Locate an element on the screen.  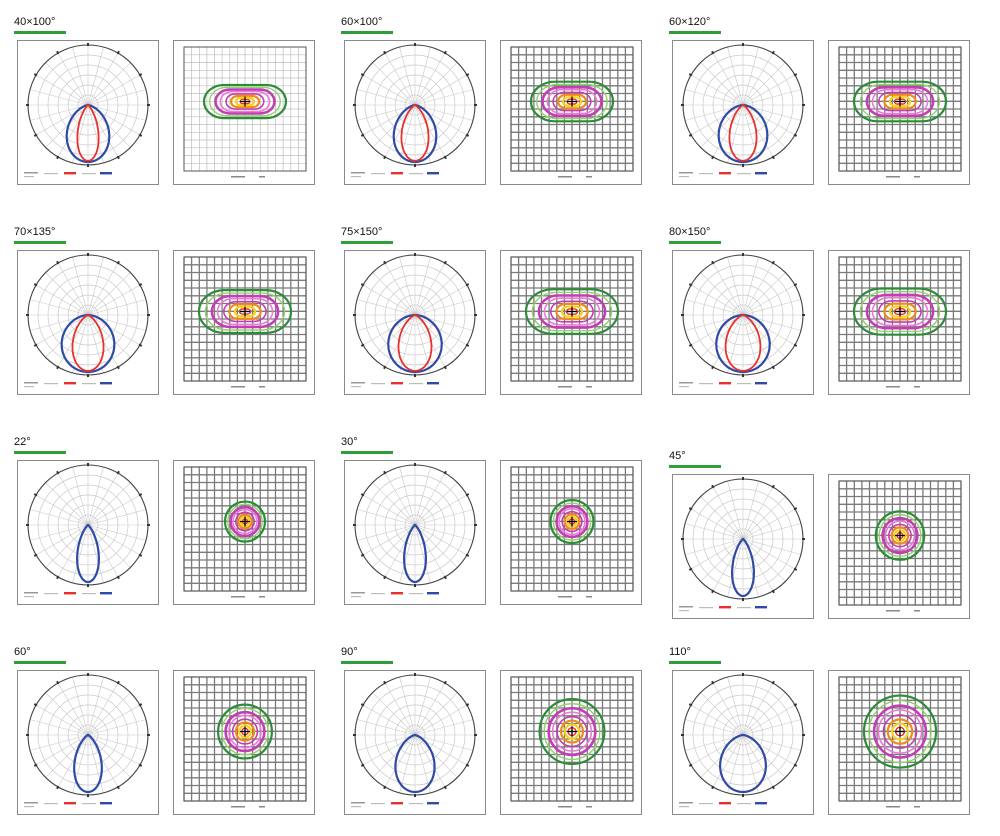
beam-angle-label: 80×150° is located at coordinates (690, 232).